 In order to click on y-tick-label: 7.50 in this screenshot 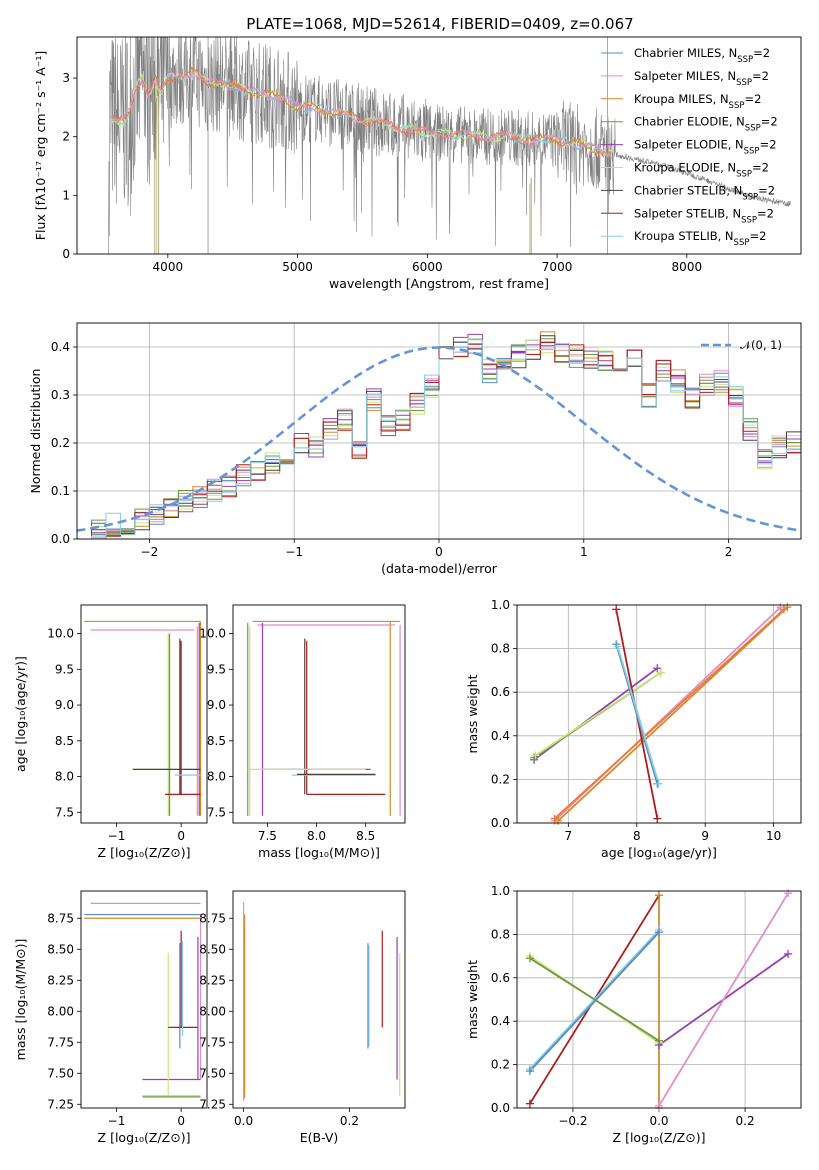, I will do `click(212, 1073)`.